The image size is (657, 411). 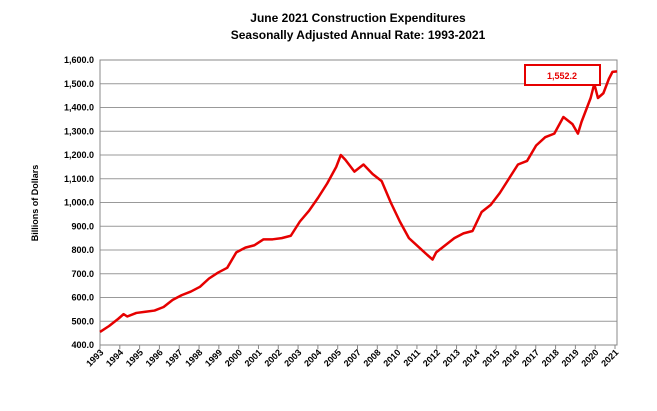 I want to click on x-tick-label: 1997, so click(x=173, y=357).